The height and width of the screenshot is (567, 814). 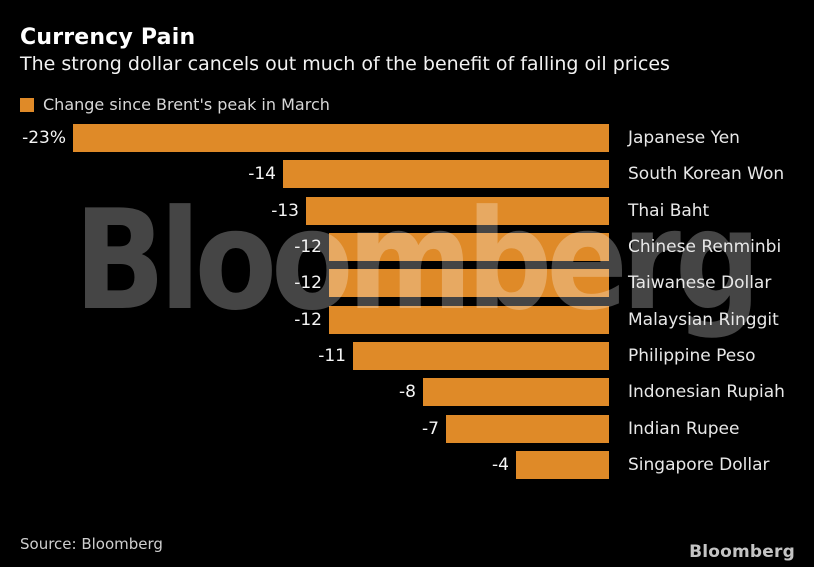 I want to click on bar-category-label: Japanese Yen, so click(x=684, y=138).